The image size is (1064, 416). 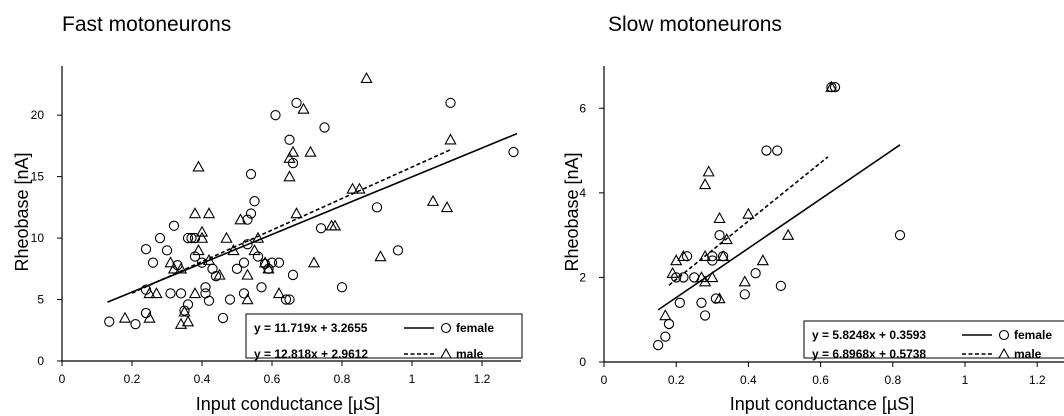 What do you see at coordinates (869, 354) in the screenshot?
I see `legend-equation: y = 6.8968x + 0.5738` at bounding box center [869, 354].